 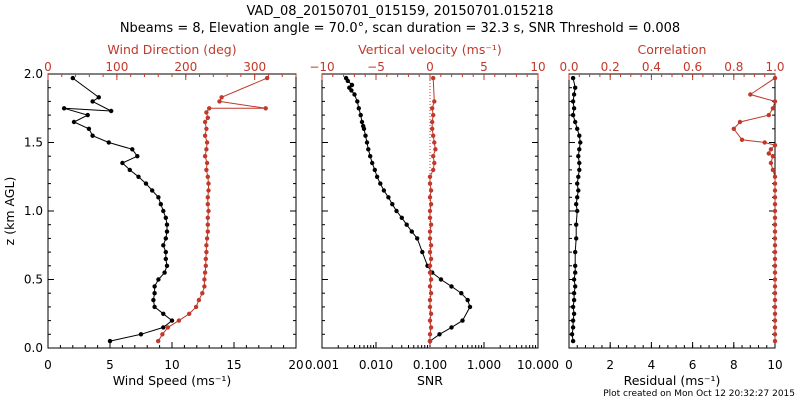 I want to click on y-tick-label: 1.5, so click(x=33, y=143).